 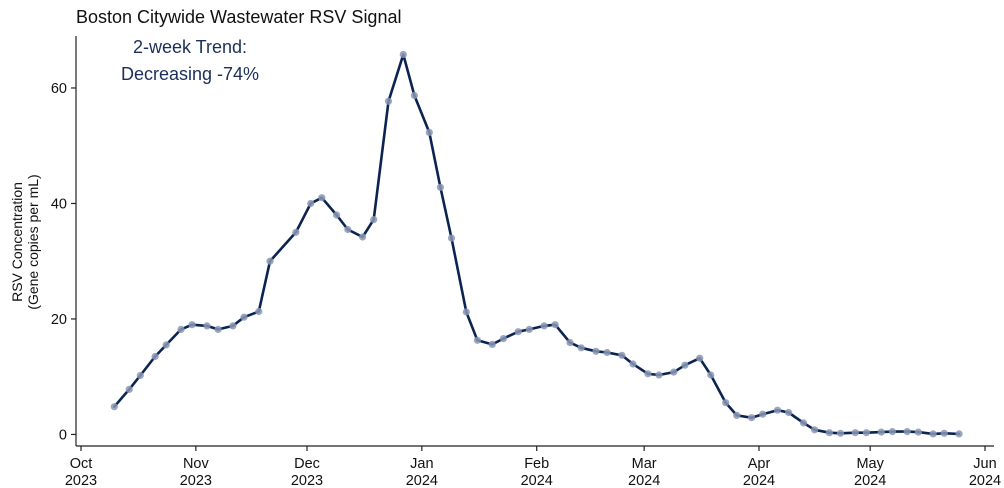 I want to click on x-tick-label-month: Oct, so click(x=81, y=464).